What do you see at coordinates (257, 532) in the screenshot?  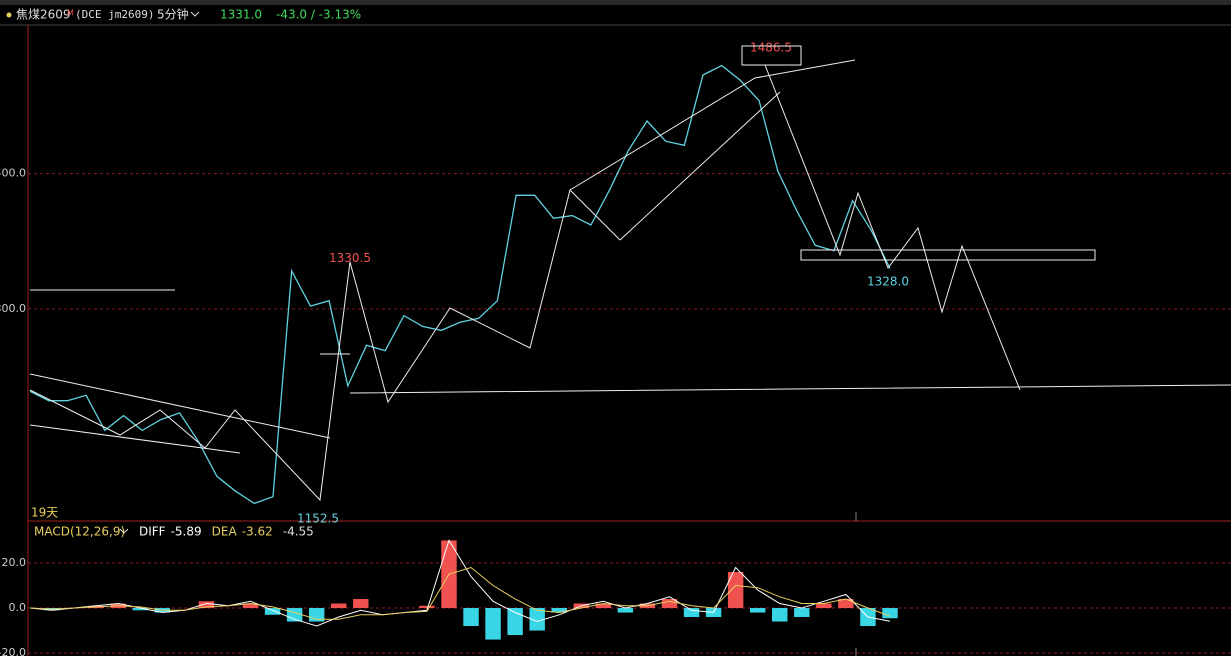 I see `legend-value: -3.62` at bounding box center [257, 532].